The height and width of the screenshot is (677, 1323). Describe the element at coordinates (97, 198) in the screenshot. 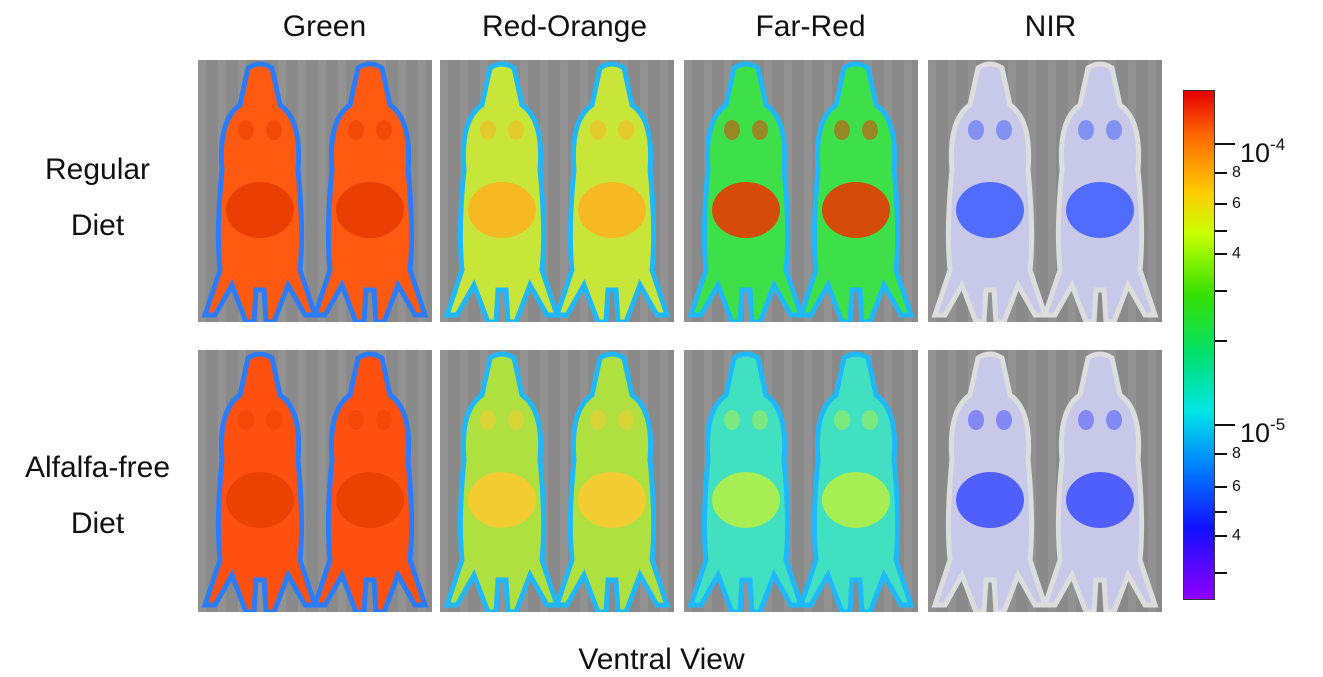

I see `row-label-regular-diet: Regular Diet` at that location.